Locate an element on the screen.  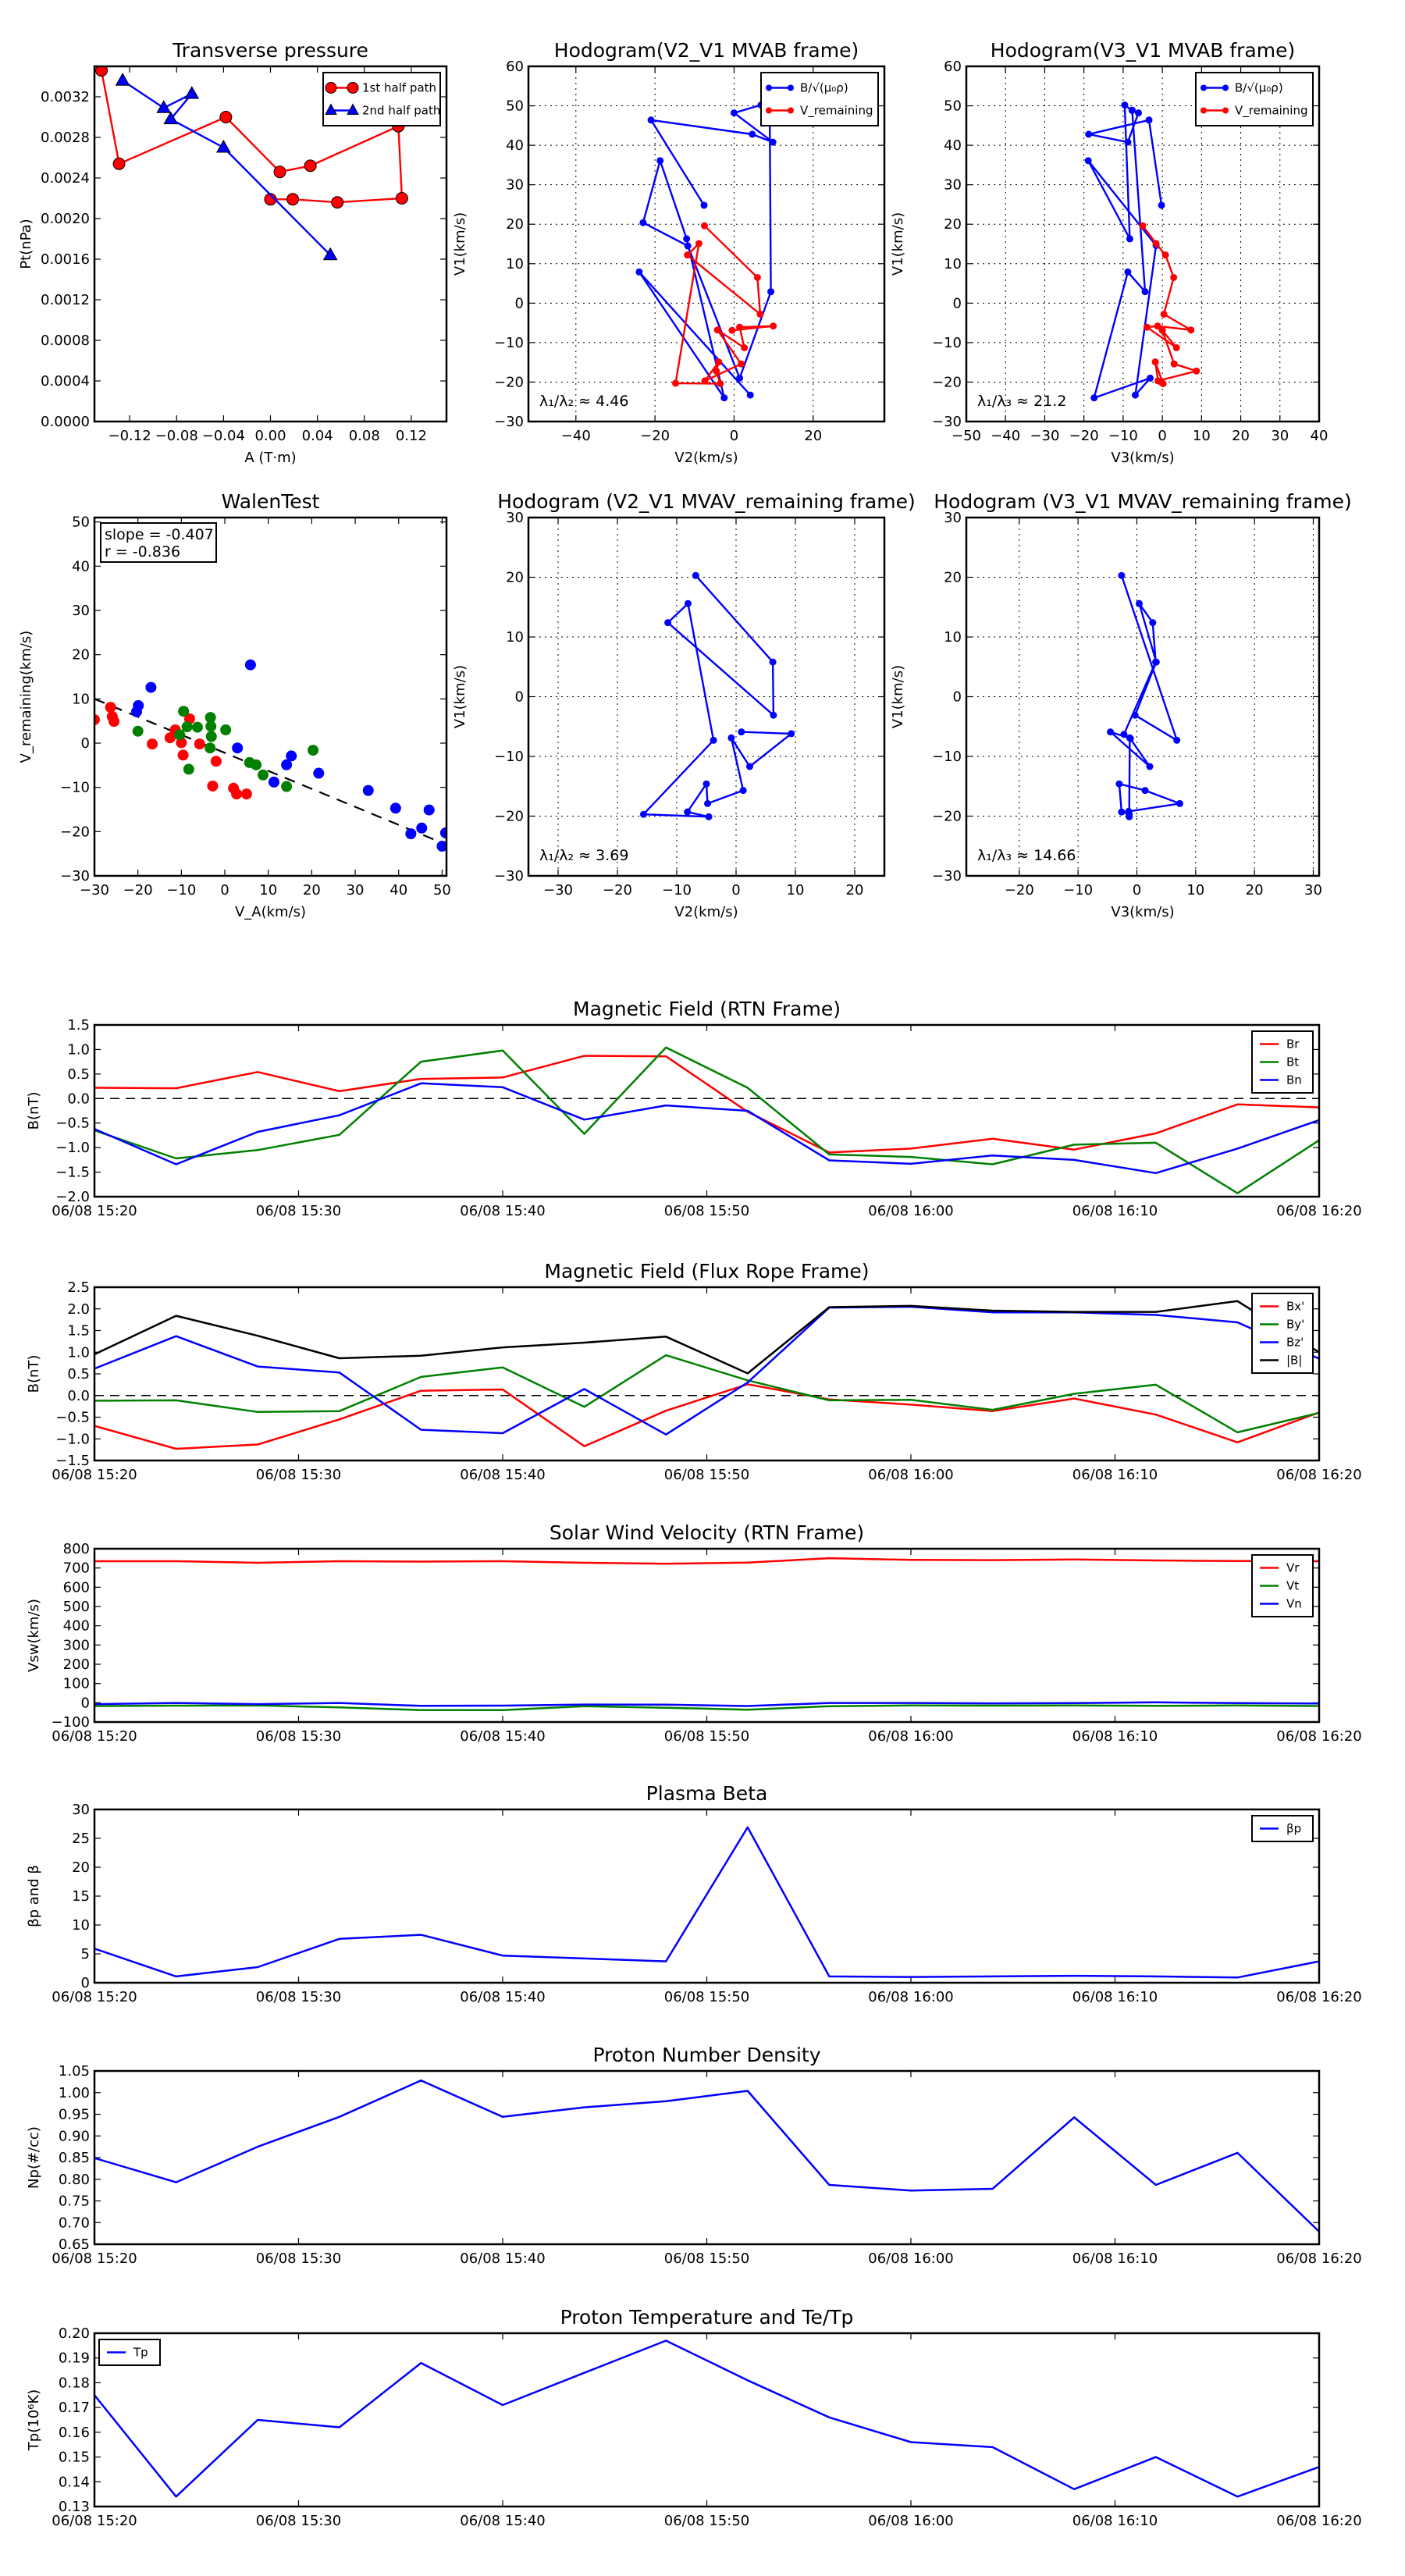
x-tick-label: 20 is located at coordinates (813, 436).